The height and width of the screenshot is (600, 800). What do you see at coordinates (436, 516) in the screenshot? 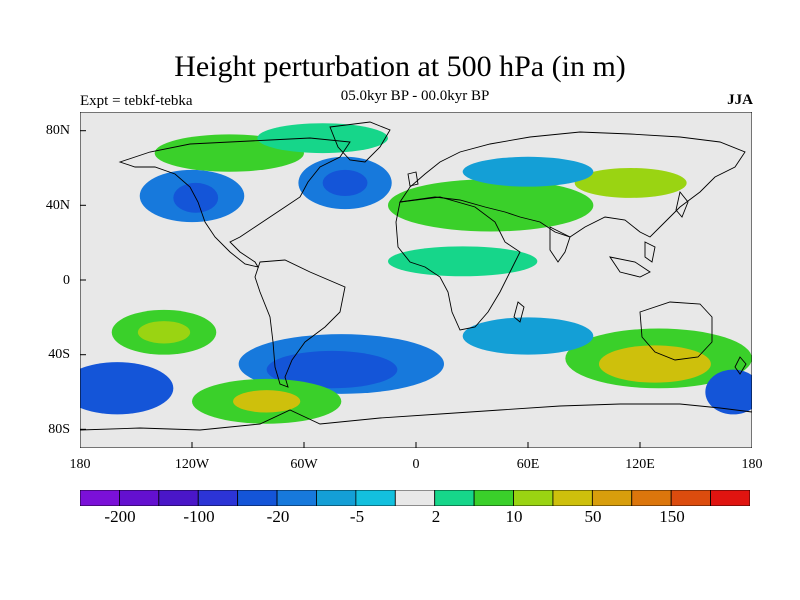
I see `colorbar-label: 2` at bounding box center [436, 516].